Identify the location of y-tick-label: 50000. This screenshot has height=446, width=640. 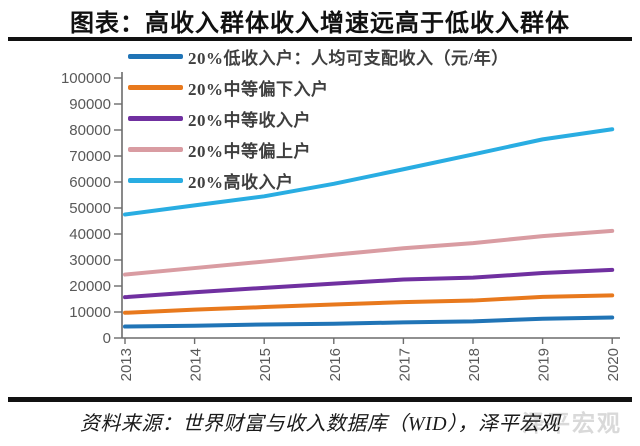
(90, 208).